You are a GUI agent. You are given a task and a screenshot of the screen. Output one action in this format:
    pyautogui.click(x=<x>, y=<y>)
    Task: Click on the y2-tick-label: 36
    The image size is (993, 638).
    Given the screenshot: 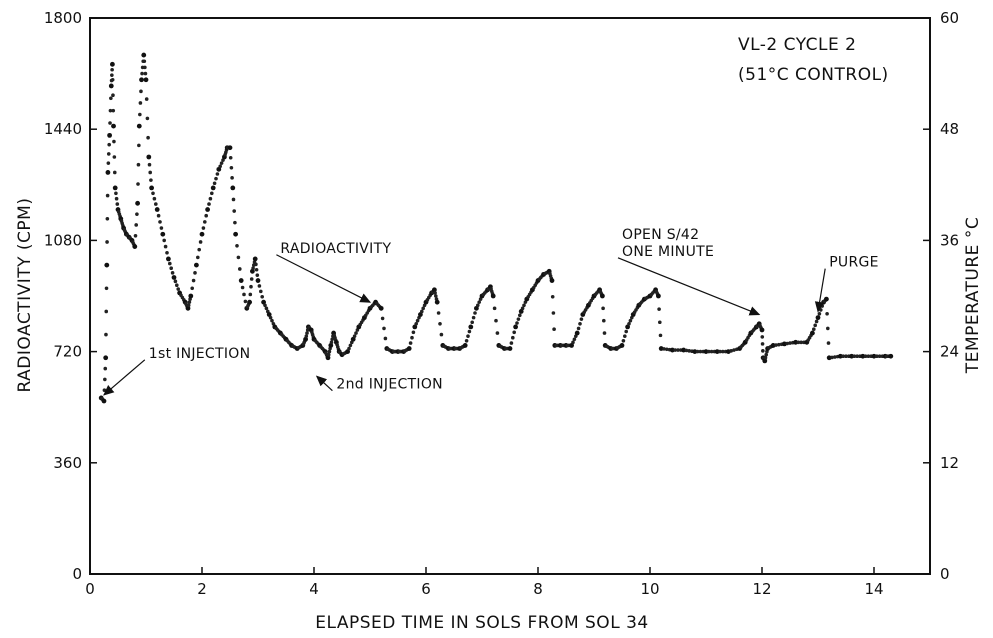 What is the action you would take?
    pyautogui.click(x=949, y=240)
    